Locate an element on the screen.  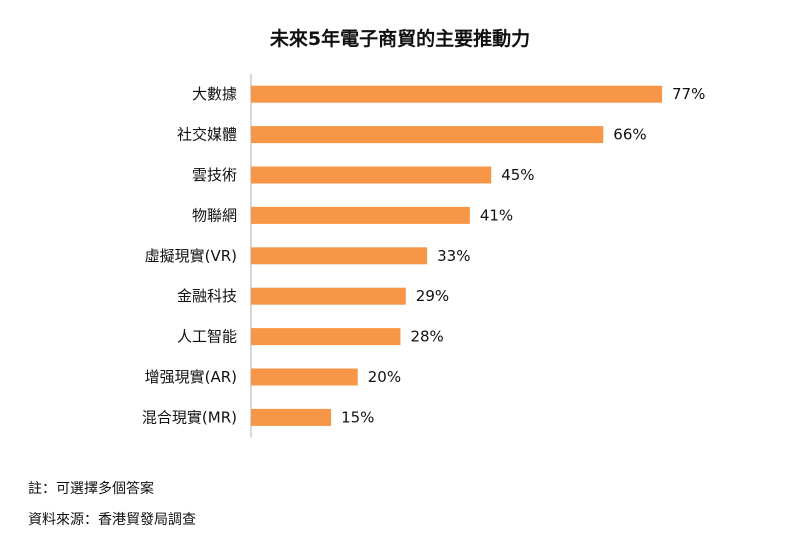
category-label: 社交媒體 is located at coordinates (207, 135).